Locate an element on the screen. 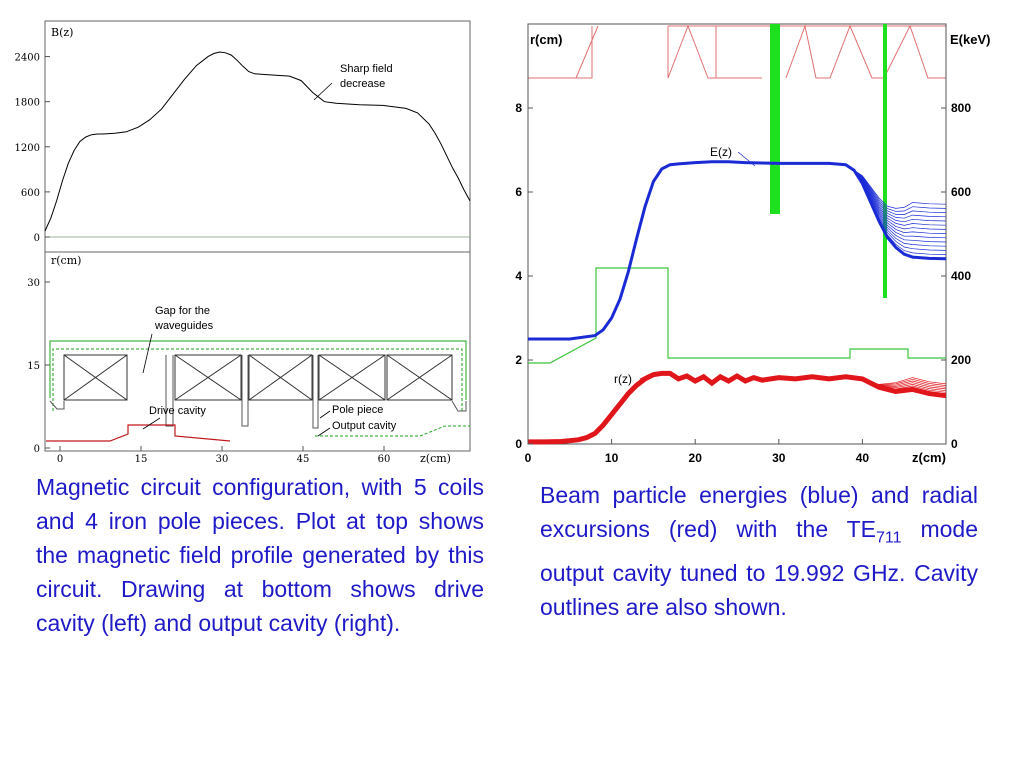 The width and height of the screenshot is (1024, 768). e-kev-axis-label: E(keV) is located at coordinates (970, 39).